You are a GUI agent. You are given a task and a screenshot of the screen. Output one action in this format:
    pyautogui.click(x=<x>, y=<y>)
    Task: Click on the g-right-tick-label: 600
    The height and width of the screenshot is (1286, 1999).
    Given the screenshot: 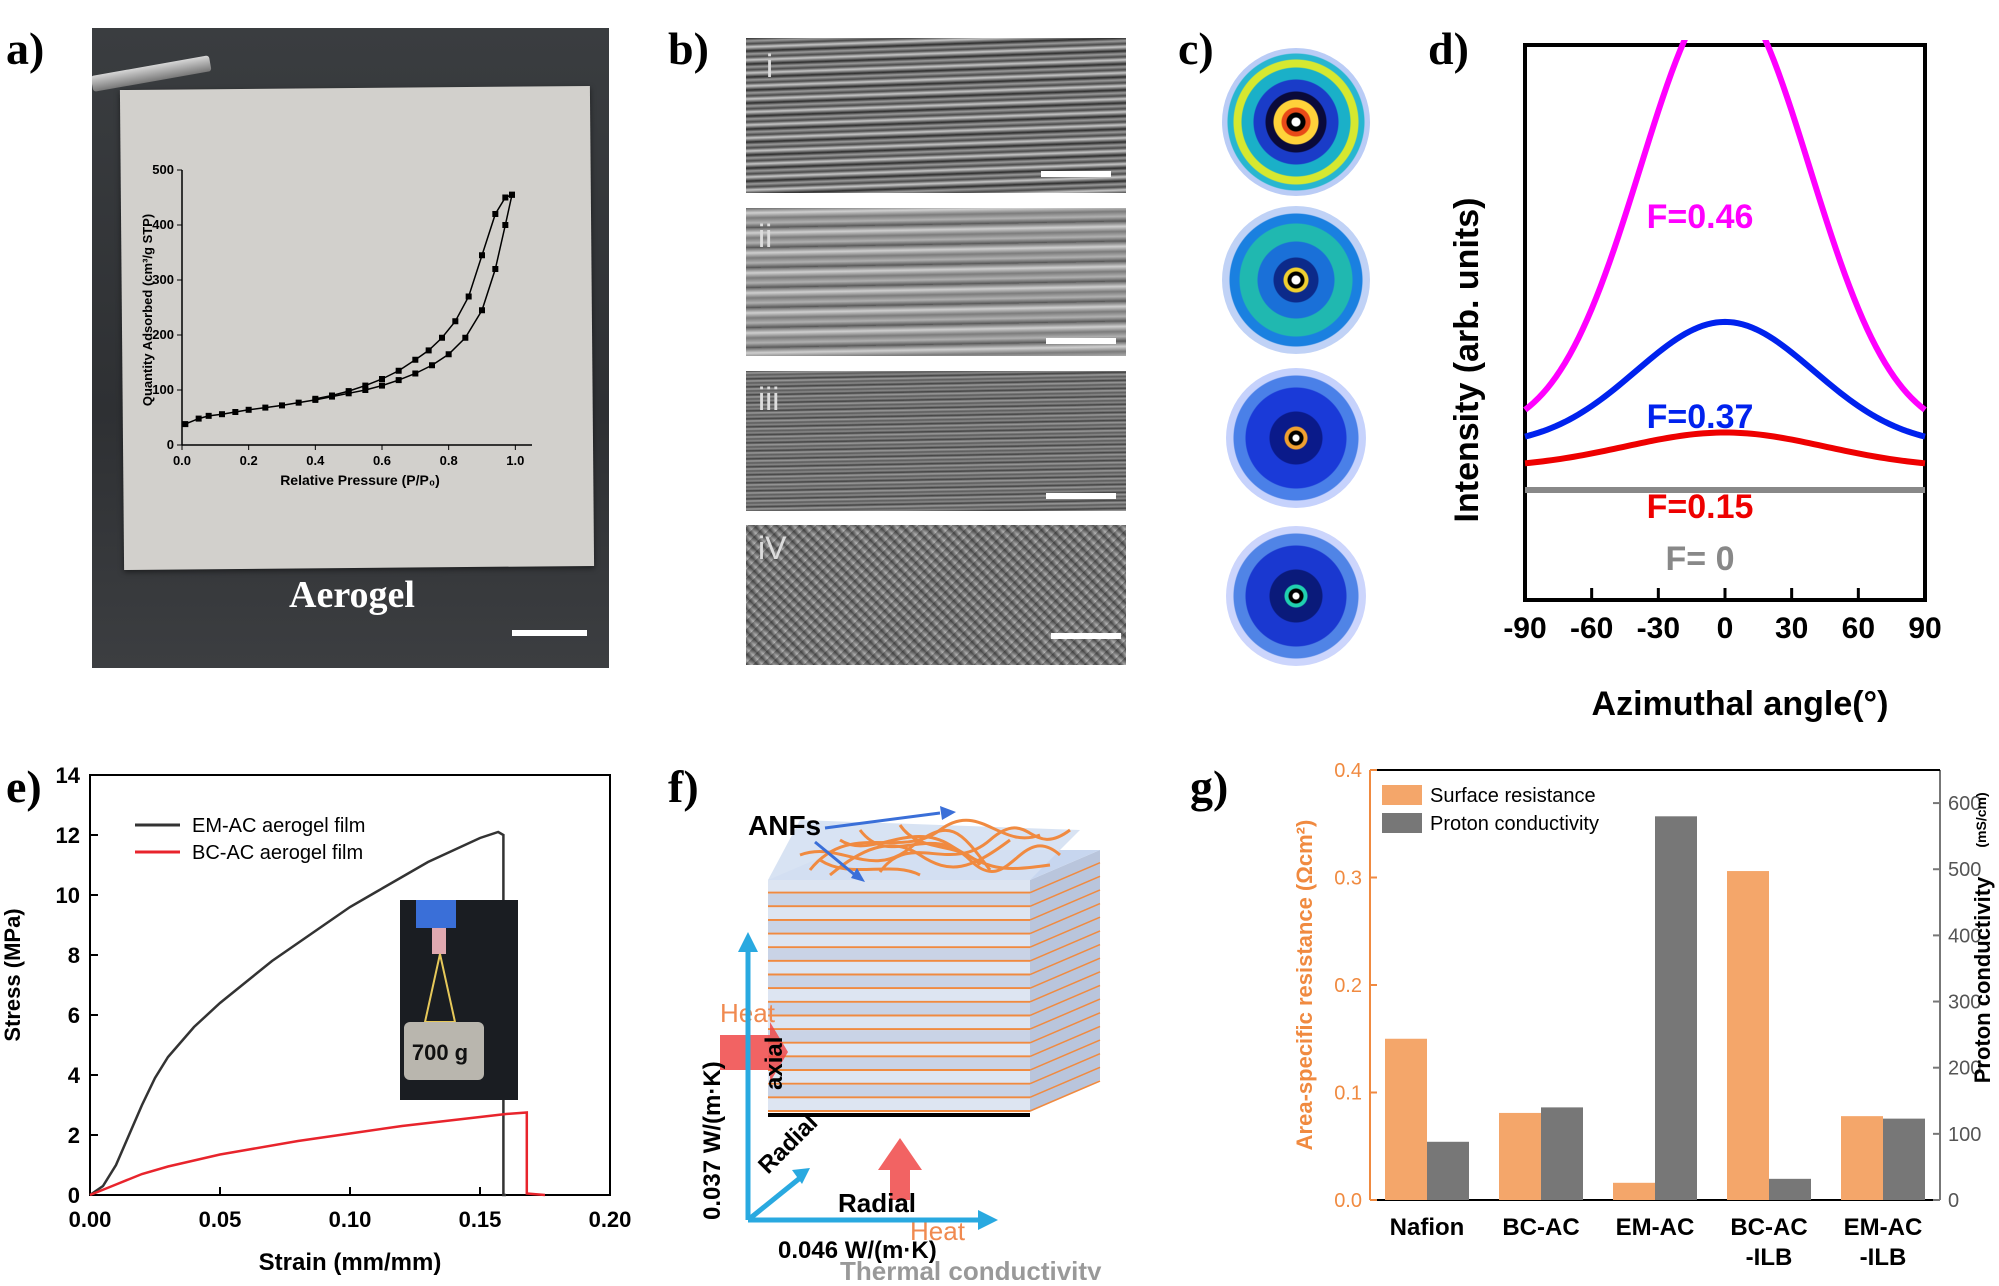 What is the action you would take?
    pyautogui.click(x=1964, y=804)
    